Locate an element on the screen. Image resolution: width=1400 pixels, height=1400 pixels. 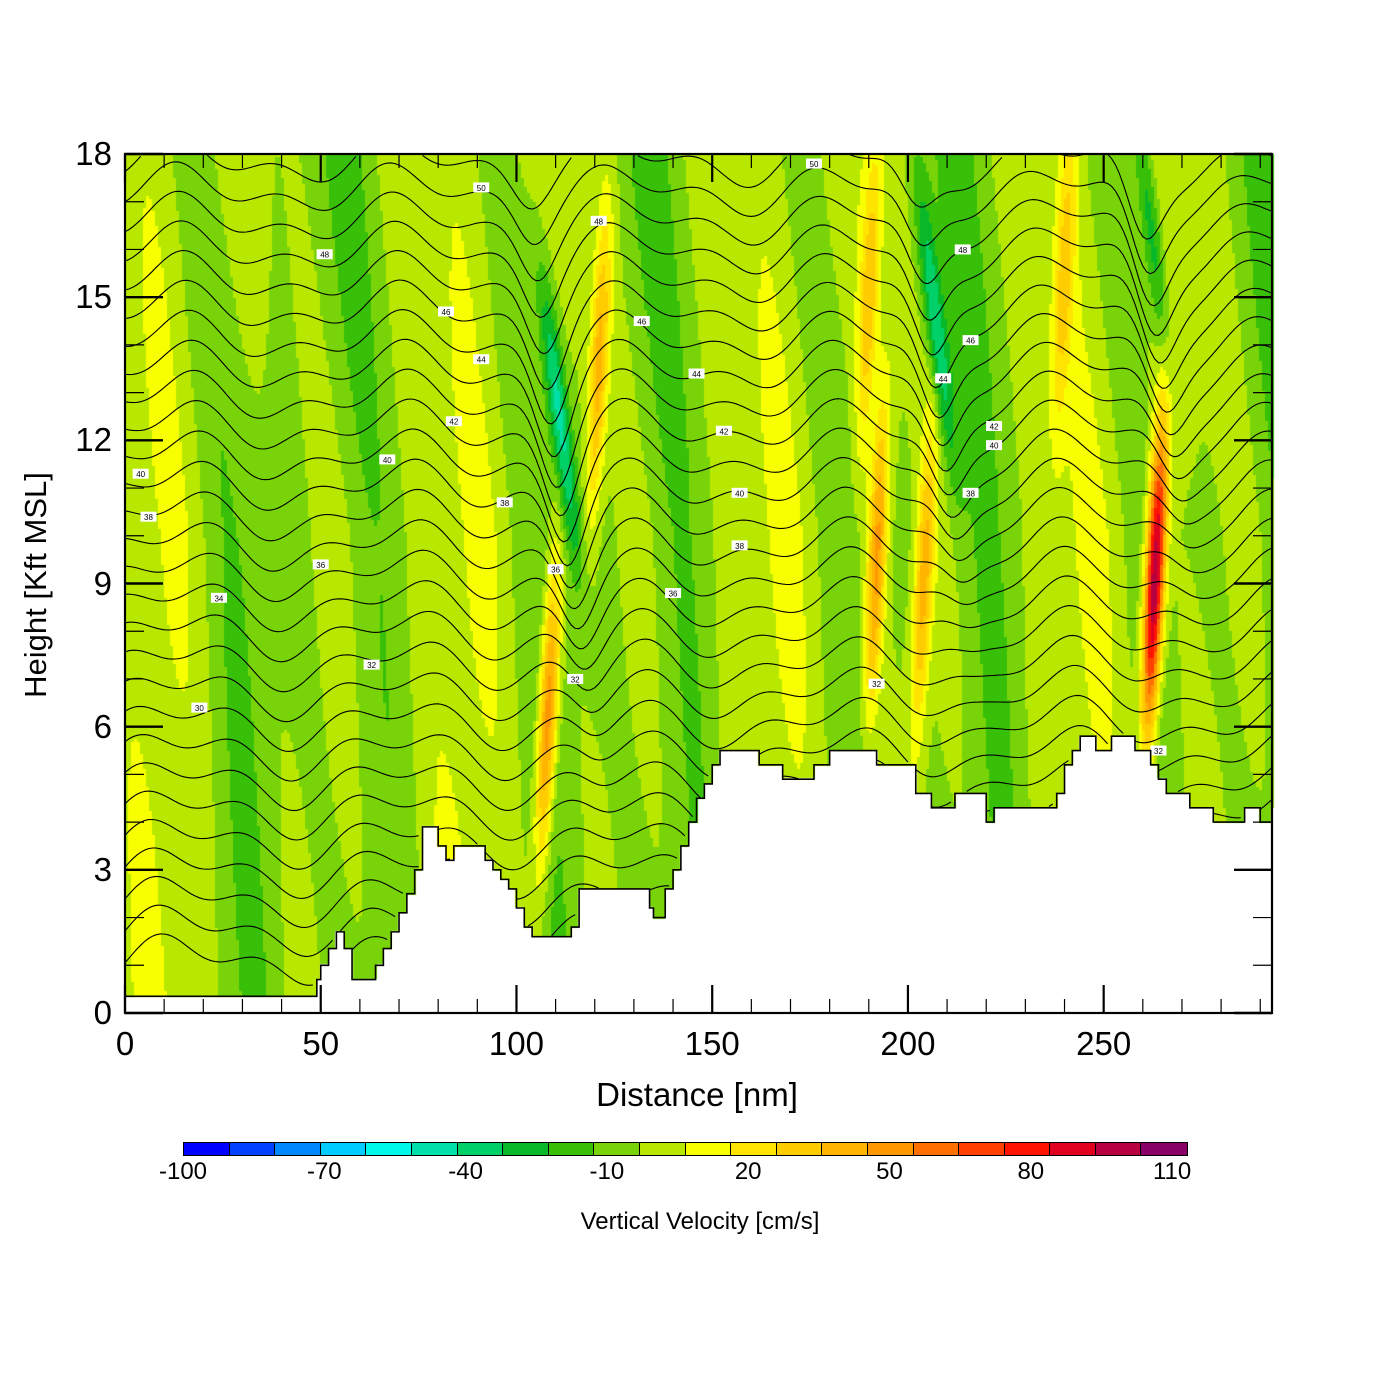
x-tick-label: 200 is located at coordinates (908, 1043).